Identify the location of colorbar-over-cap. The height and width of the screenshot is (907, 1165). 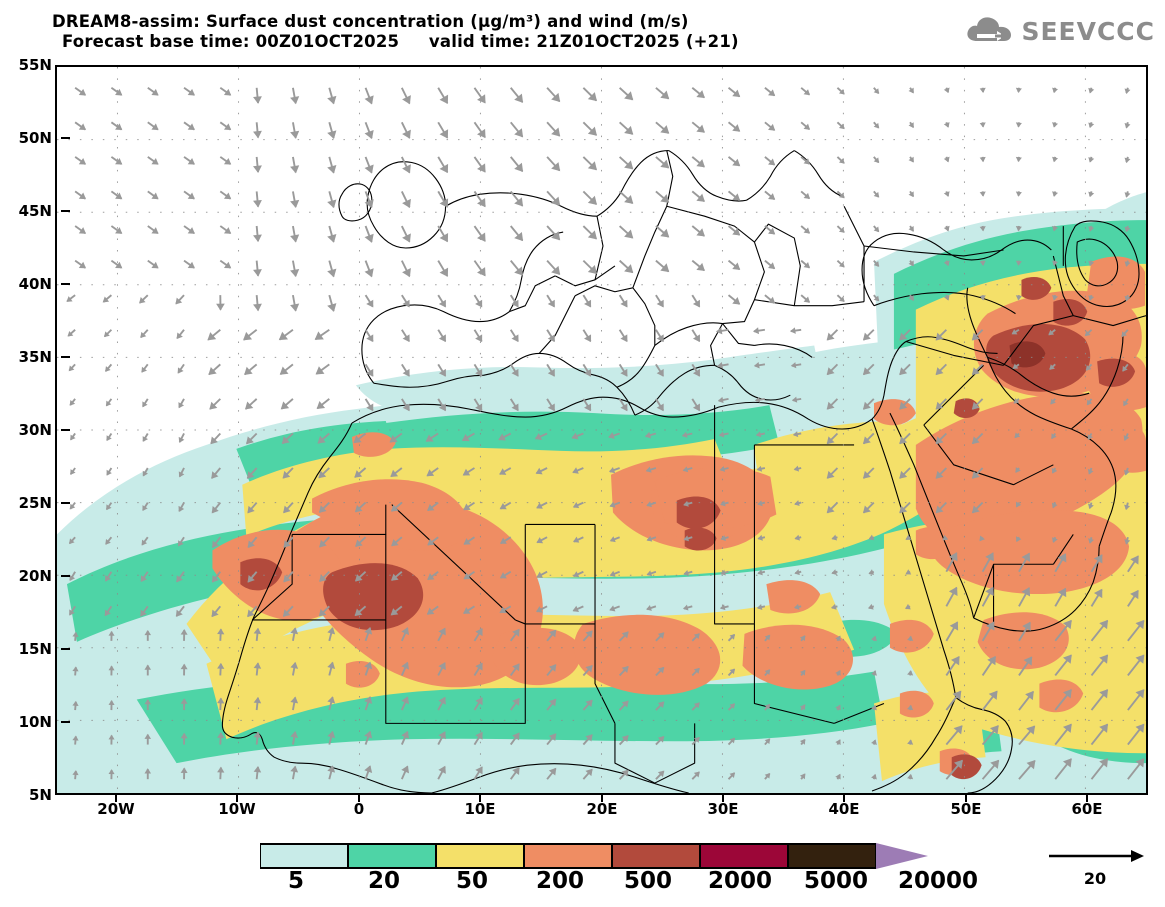
(902, 856).